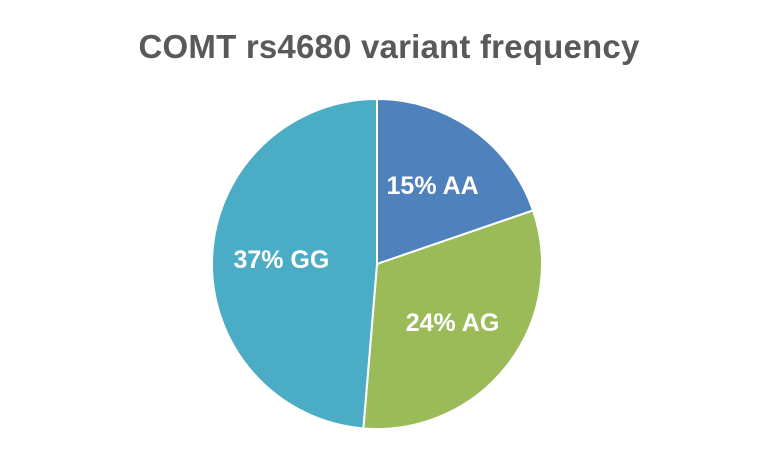  Describe the element at coordinates (281, 260) in the screenshot. I see `data-label-gg: 37% GG` at that location.